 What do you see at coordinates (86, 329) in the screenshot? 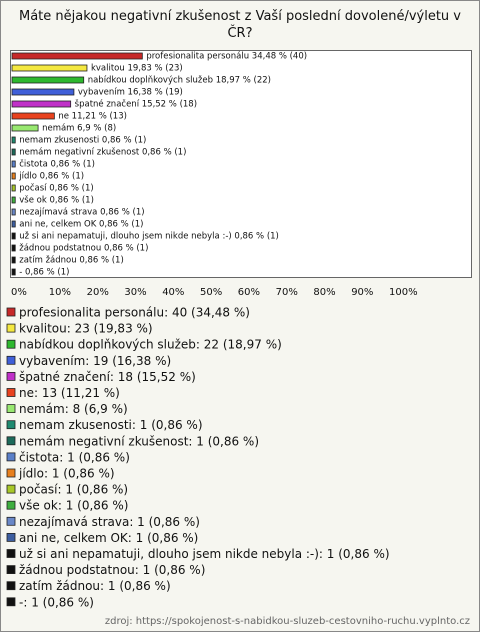
I see `legend-label: kvalitou: 23 (19,83 %)` at bounding box center [86, 329].